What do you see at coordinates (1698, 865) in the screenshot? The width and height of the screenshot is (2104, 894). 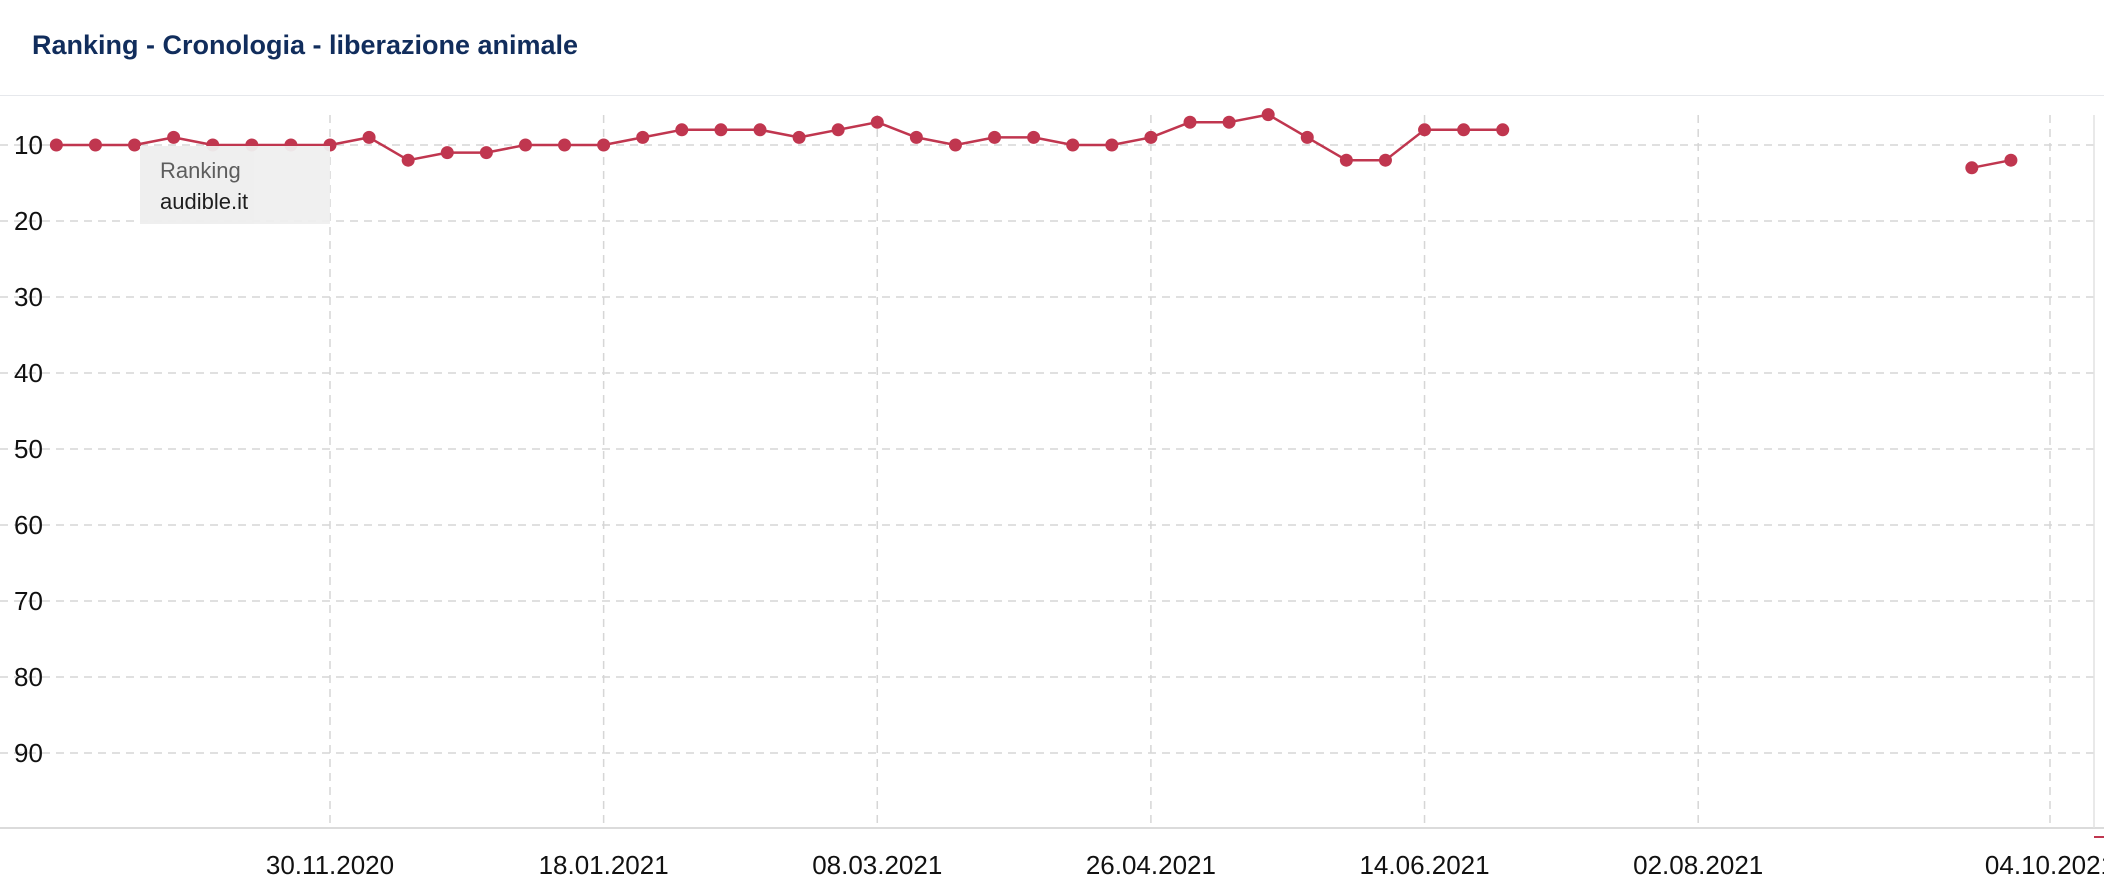 I see `x-tick-label: 02.08.2021` at bounding box center [1698, 865].